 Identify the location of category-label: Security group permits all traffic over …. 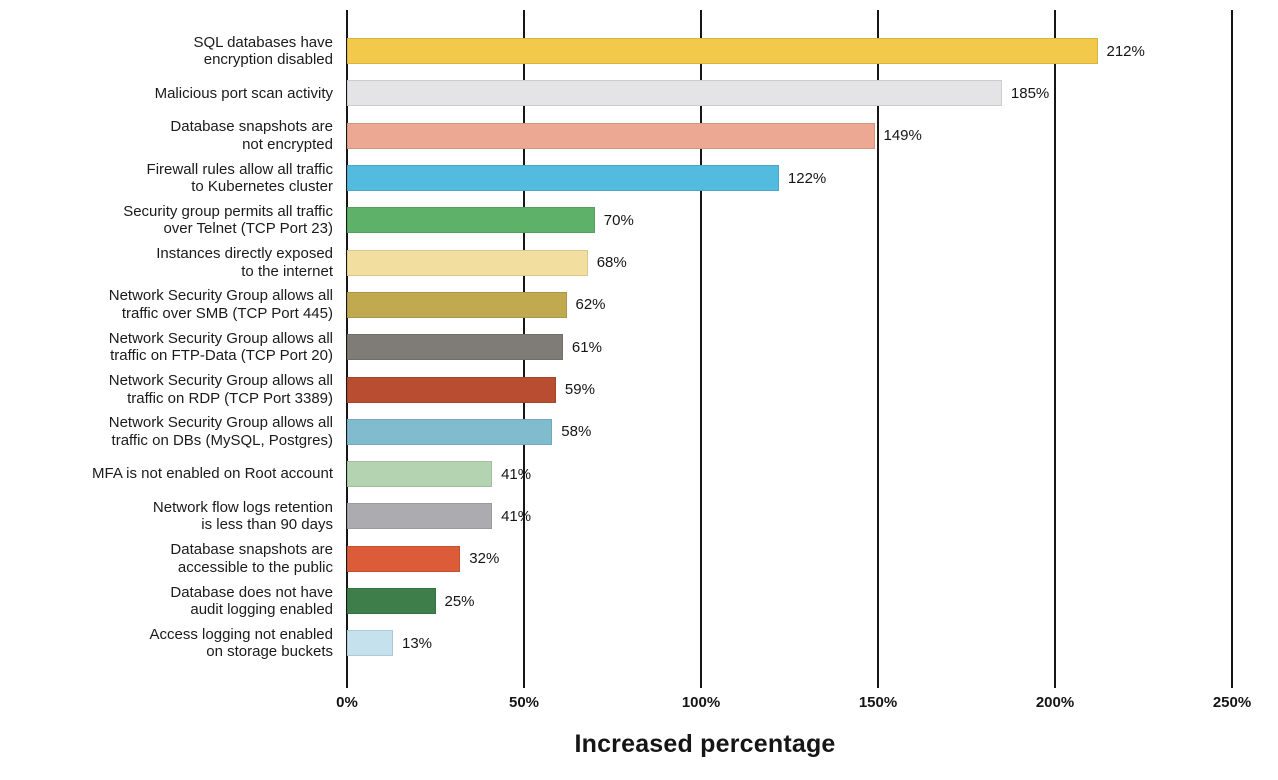
(228, 220).